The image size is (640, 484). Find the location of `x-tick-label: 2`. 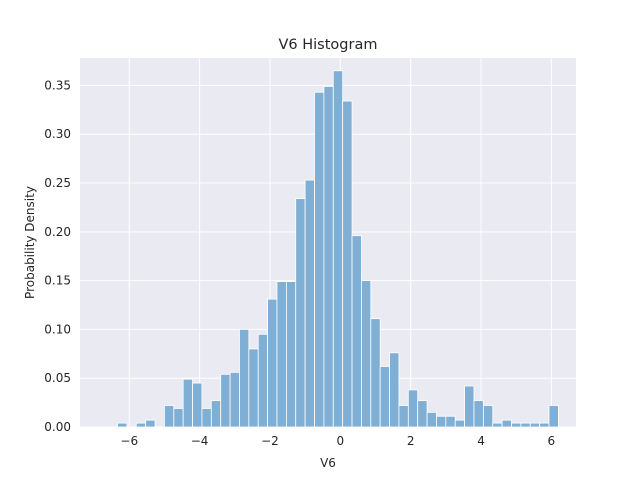

x-tick-label: 2 is located at coordinates (411, 441).